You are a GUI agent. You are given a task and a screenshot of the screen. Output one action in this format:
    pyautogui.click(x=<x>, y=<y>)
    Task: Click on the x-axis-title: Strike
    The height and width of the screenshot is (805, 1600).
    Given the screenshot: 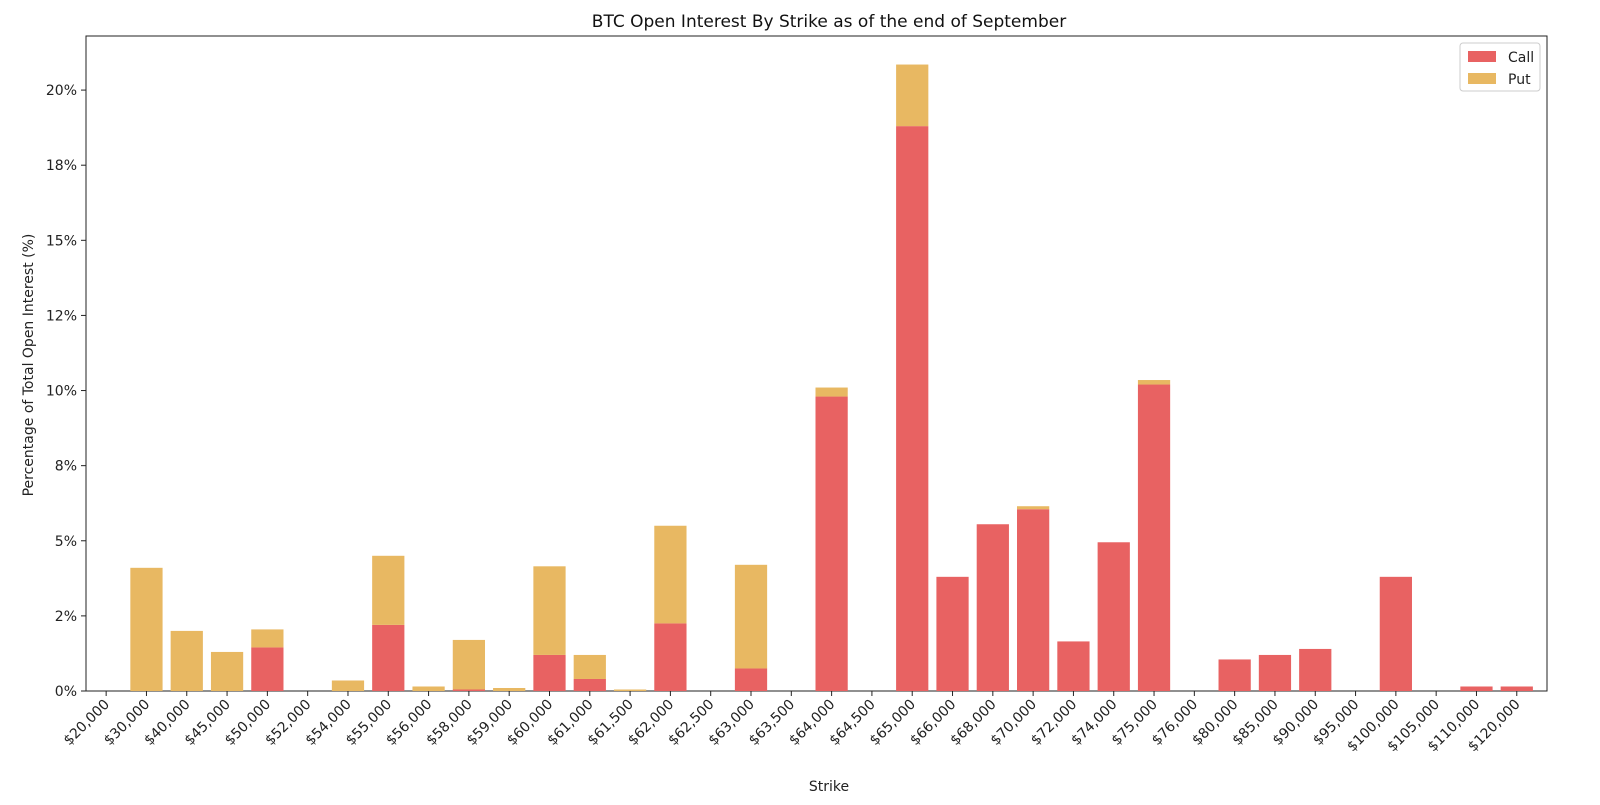 What is the action you would take?
    pyautogui.click(x=829, y=787)
    